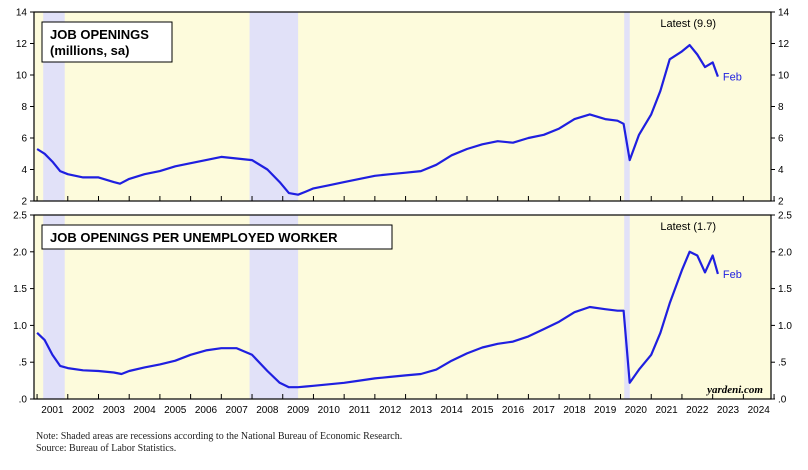 This screenshot has width=808, height=470. Describe the element at coordinates (267, 410) in the screenshot. I see `x-tick-label: 2008` at that location.